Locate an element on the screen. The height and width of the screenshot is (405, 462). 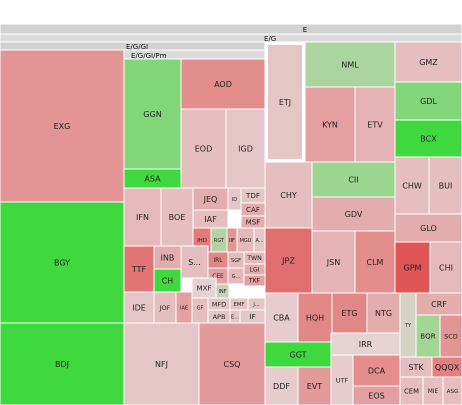
tile-glo is located at coordinates (428, 228).